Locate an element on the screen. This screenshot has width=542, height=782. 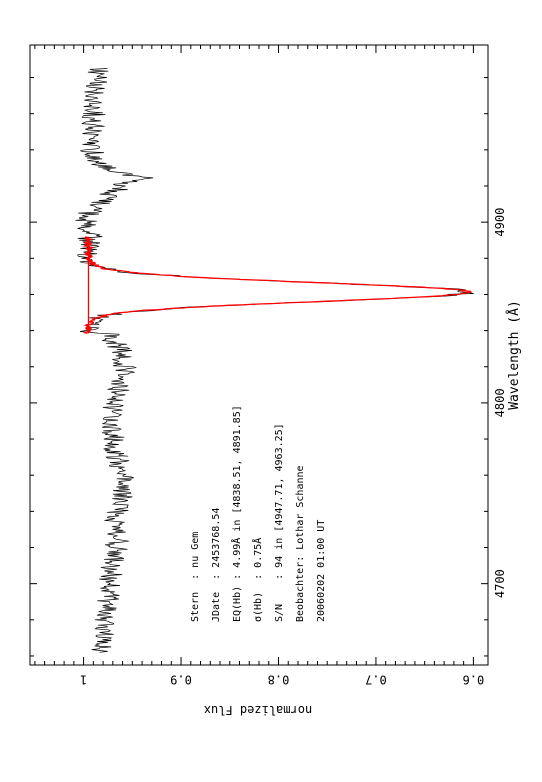
y-tick-labels: 1 0.9 0.8 0.7 0.6 is located at coordinates (282, 680).